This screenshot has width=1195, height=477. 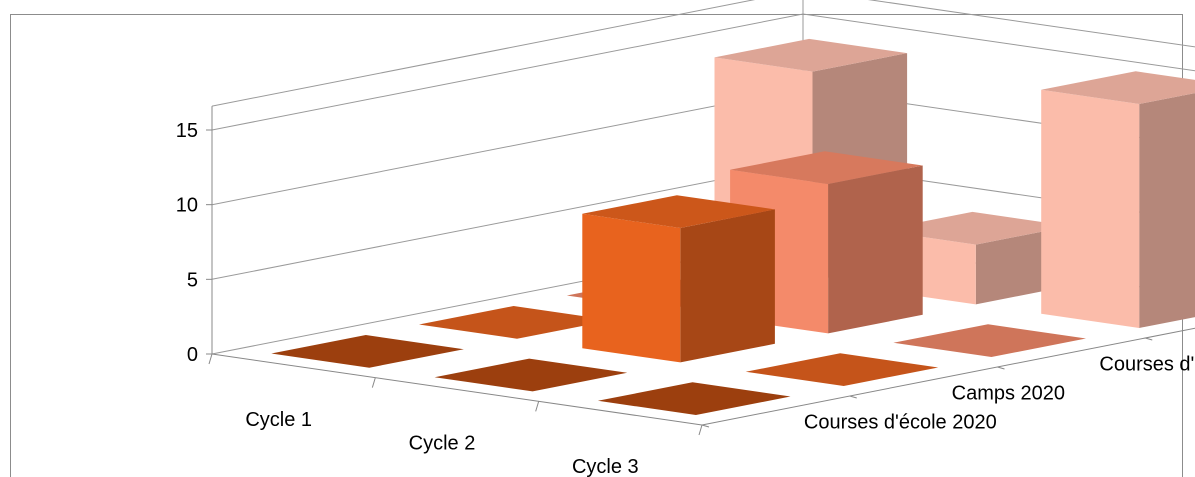 I want to click on x-tick-label: Cycle 1, so click(x=278, y=420).